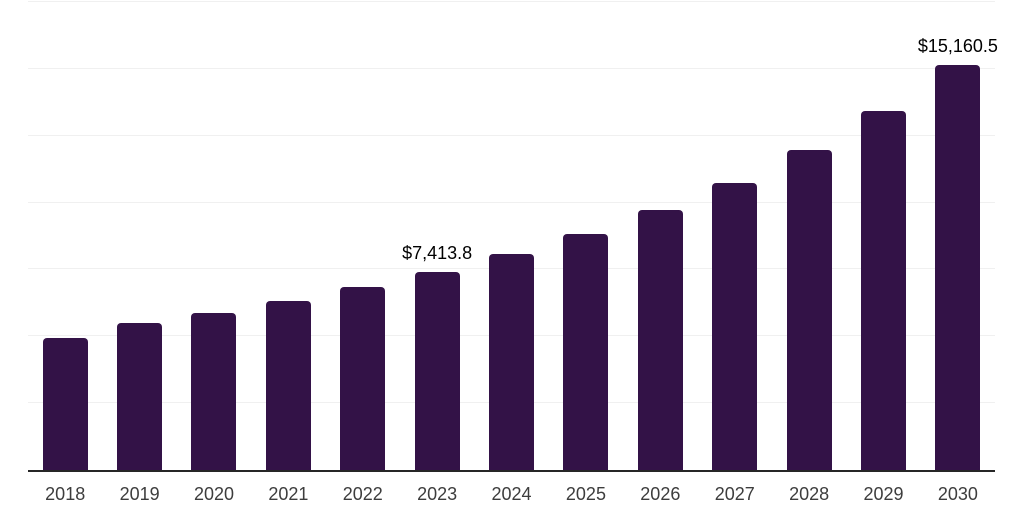 This screenshot has width=1024, height=512. I want to click on bar-value-label-2030: $15,160.5, so click(957, 45).